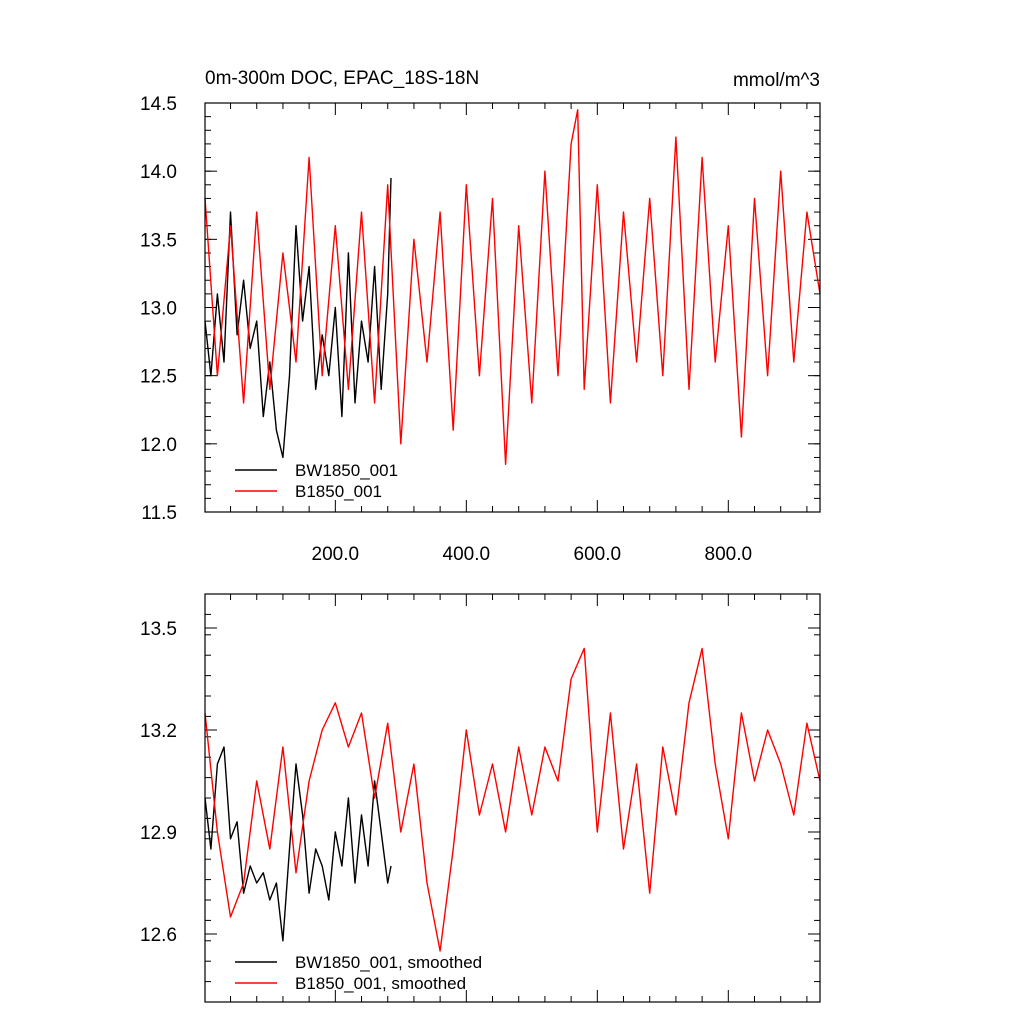  Describe the element at coordinates (358, 973) in the screenshot. I see `bottom-legend: BW1850_001, smoothed B1850_001, smoothed` at that location.